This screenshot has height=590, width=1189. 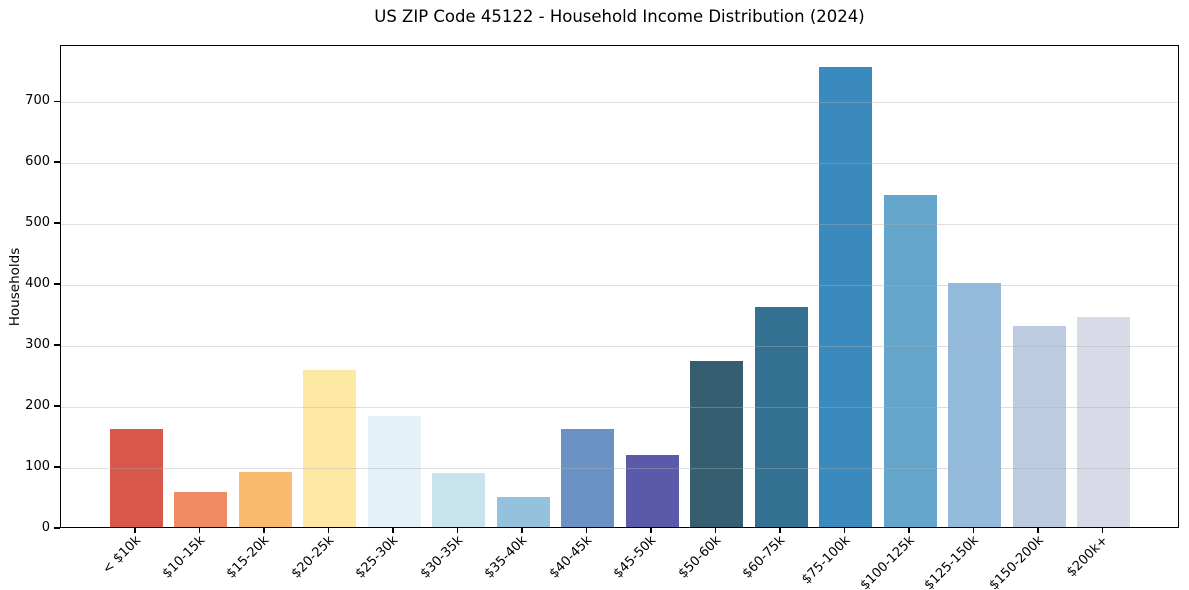 What do you see at coordinates (635, 557) in the screenshot?
I see `x-tick-label: $45-50k` at bounding box center [635, 557].